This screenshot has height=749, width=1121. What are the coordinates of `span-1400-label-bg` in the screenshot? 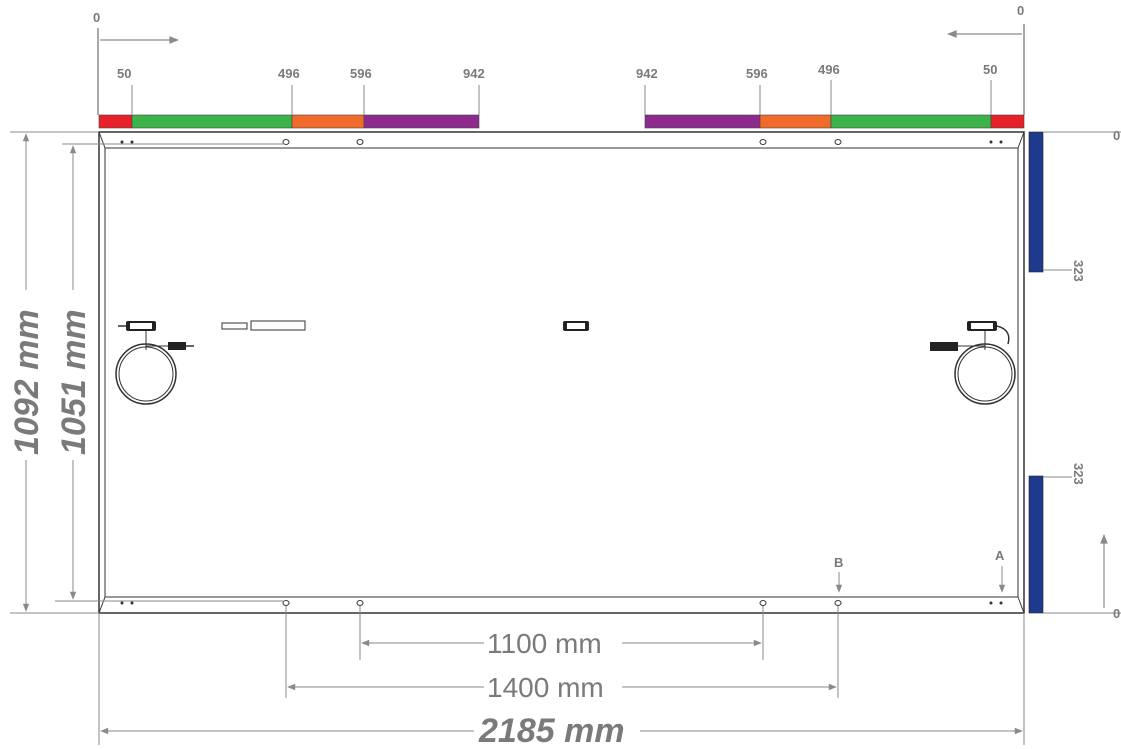 It's located at (553, 687).